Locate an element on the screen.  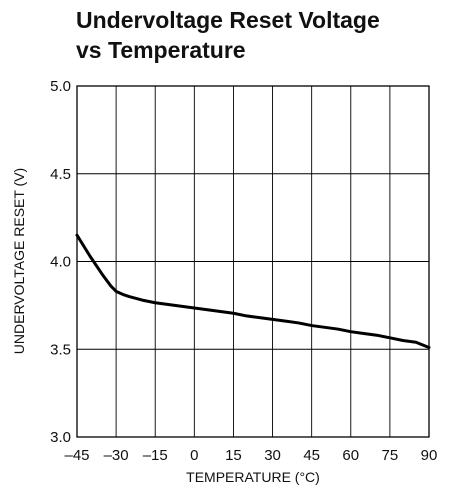
x-axis-label: TEMPERATURE (°C) is located at coordinates (253, 477).